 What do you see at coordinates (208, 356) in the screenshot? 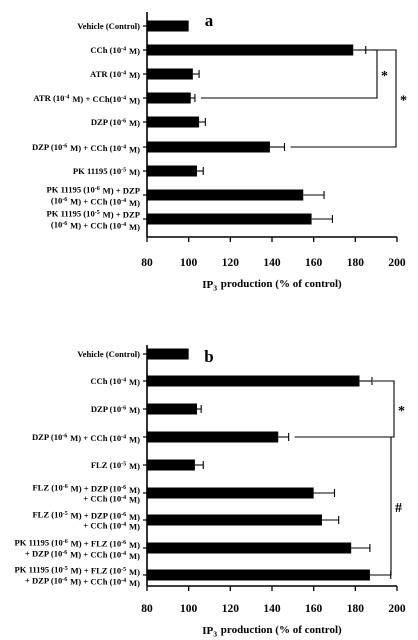
I see `panel-label: b` at bounding box center [208, 356].